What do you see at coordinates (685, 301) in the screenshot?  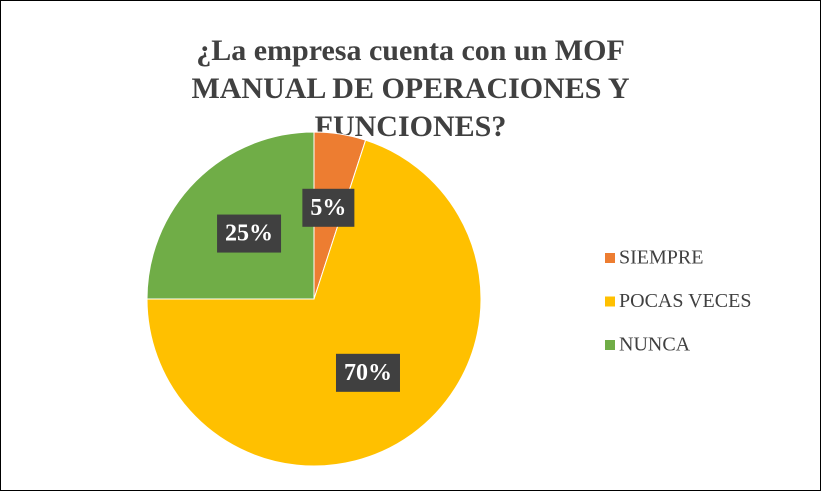 I see `legend-label: POCAS VECES` at bounding box center [685, 301].